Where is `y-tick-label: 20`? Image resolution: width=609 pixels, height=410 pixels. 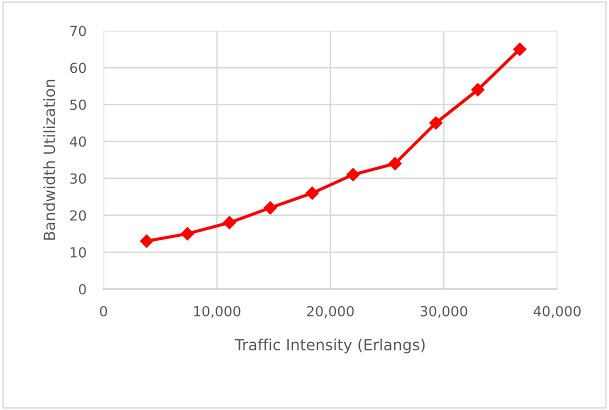
y-tick-label: 20 is located at coordinates (78, 215).